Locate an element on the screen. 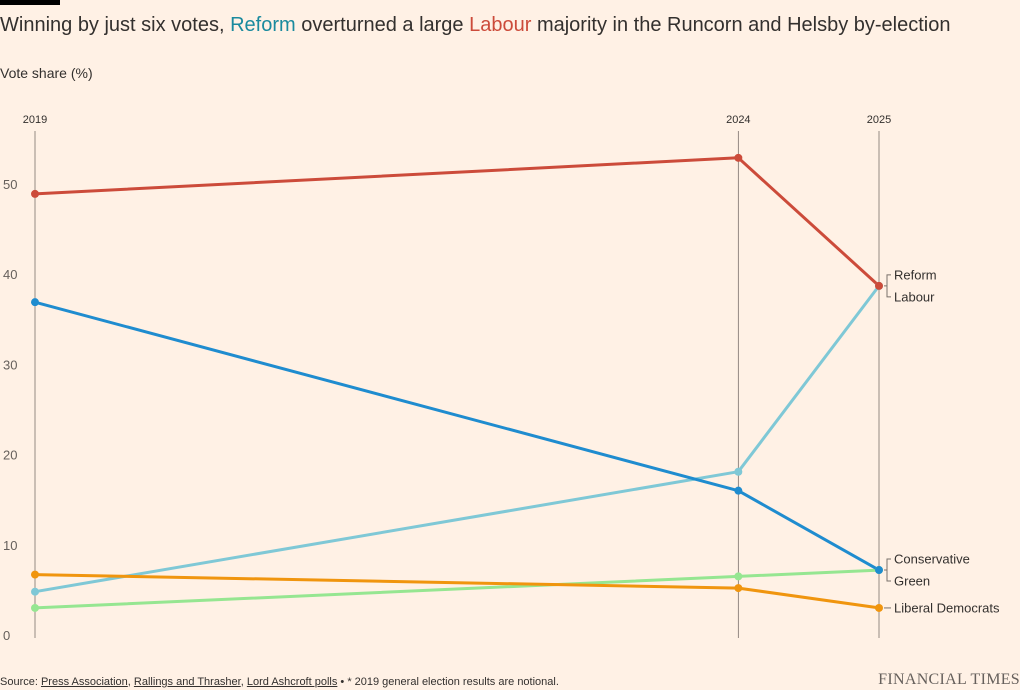 This screenshot has width=1020, height=690. source-link-rallings-thrasher: Rallings and Thrasher is located at coordinates (187, 682).